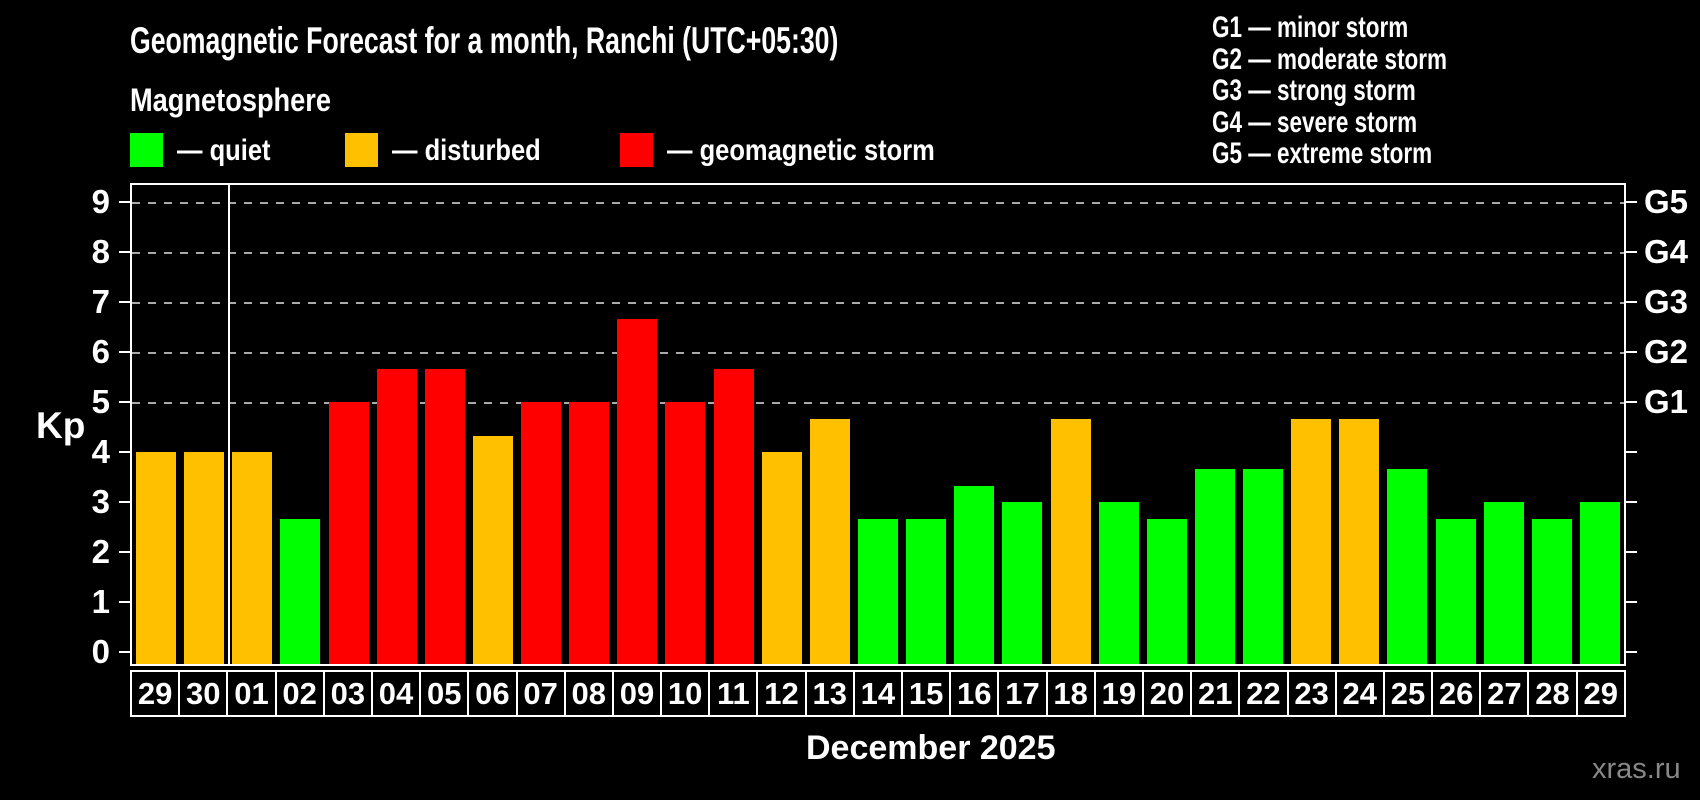  Describe the element at coordinates (1022, 693) in the screenshot. I see `day-cell: 17` at that location.